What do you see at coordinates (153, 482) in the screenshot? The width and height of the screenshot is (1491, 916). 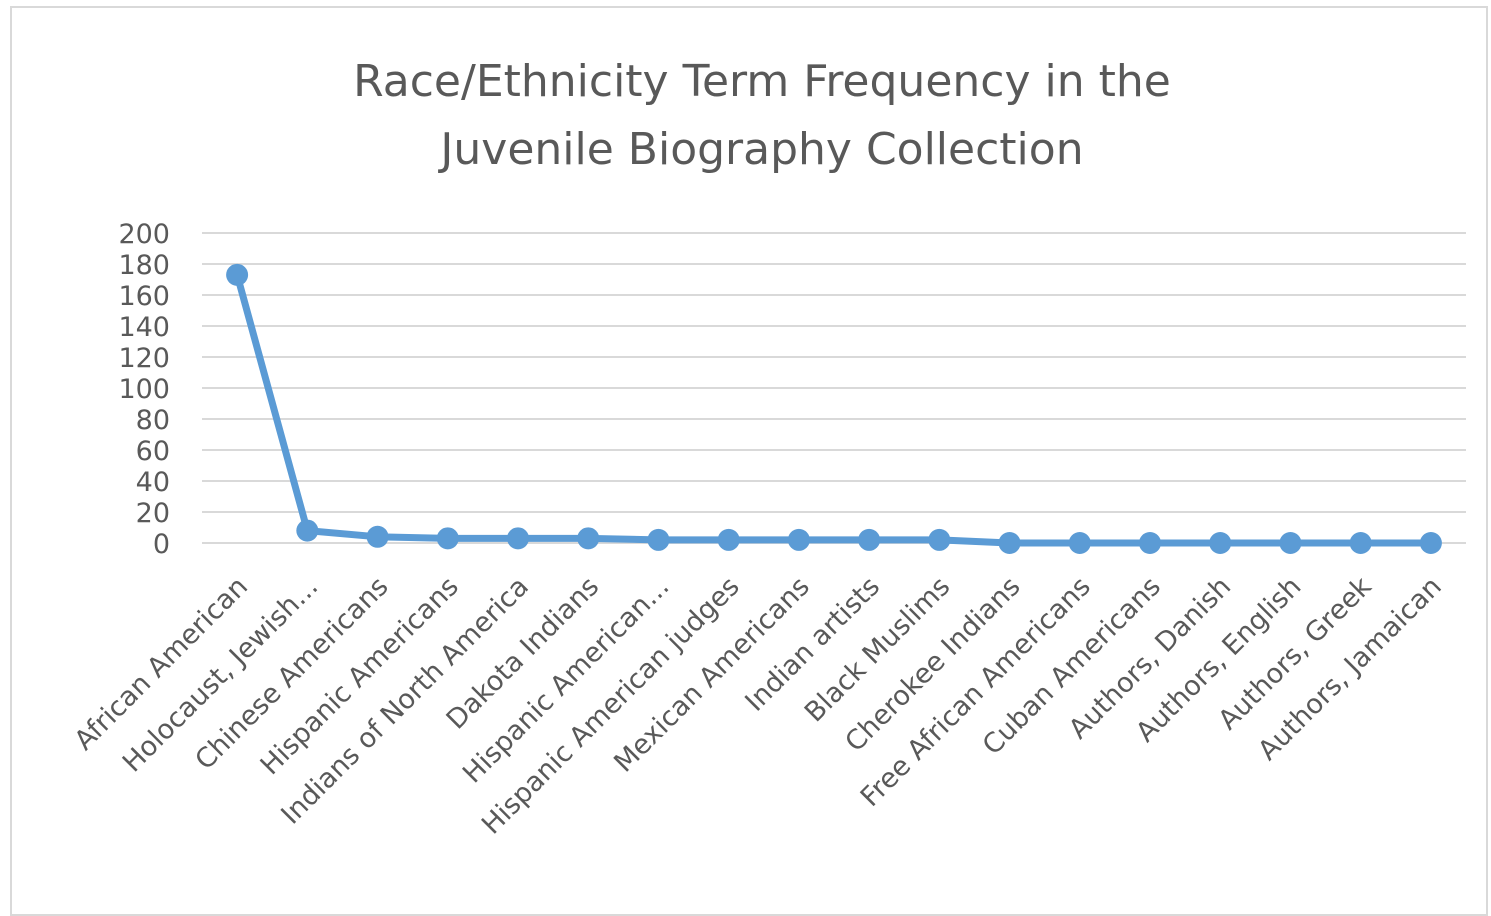 I see `y-tick-label: 40` at bounding box center [153, 482].